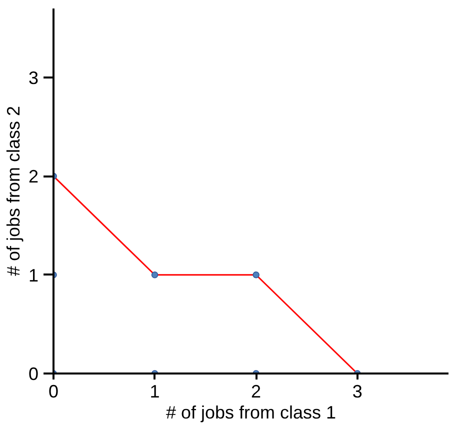 The width and height of the screenshot is (452, 425). I want to click on y-tick-label: 2, so click(33, 176).